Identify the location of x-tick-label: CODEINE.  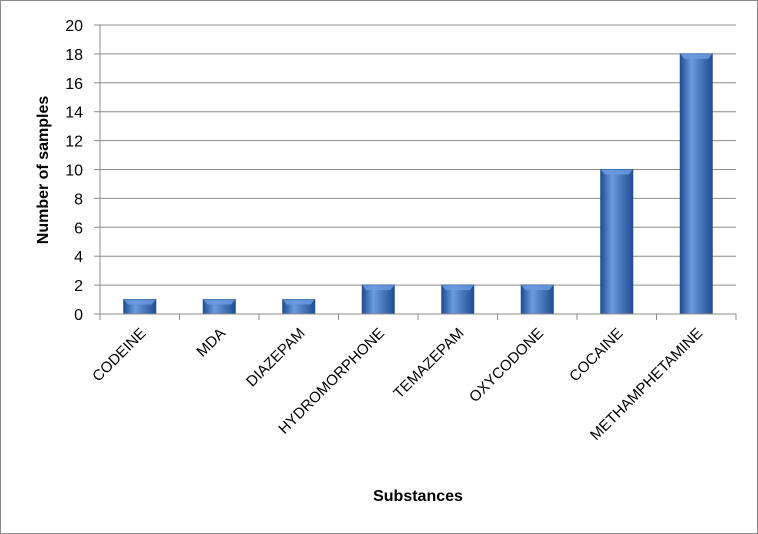
(119, 355).